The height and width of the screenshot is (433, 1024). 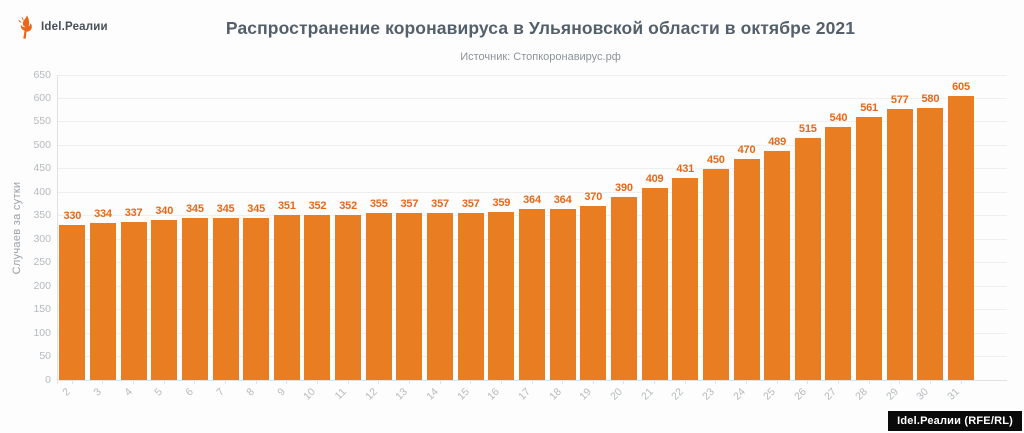 What do you see at coordinates (807, 129) in the screenshot?
I see `bar-value-label: 515` at bounding box center [807, 129].